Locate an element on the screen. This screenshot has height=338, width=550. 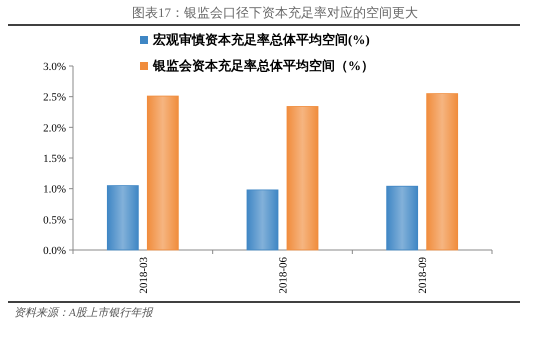
y-tick-label: 0.0% is located at coordinates (54, 251).